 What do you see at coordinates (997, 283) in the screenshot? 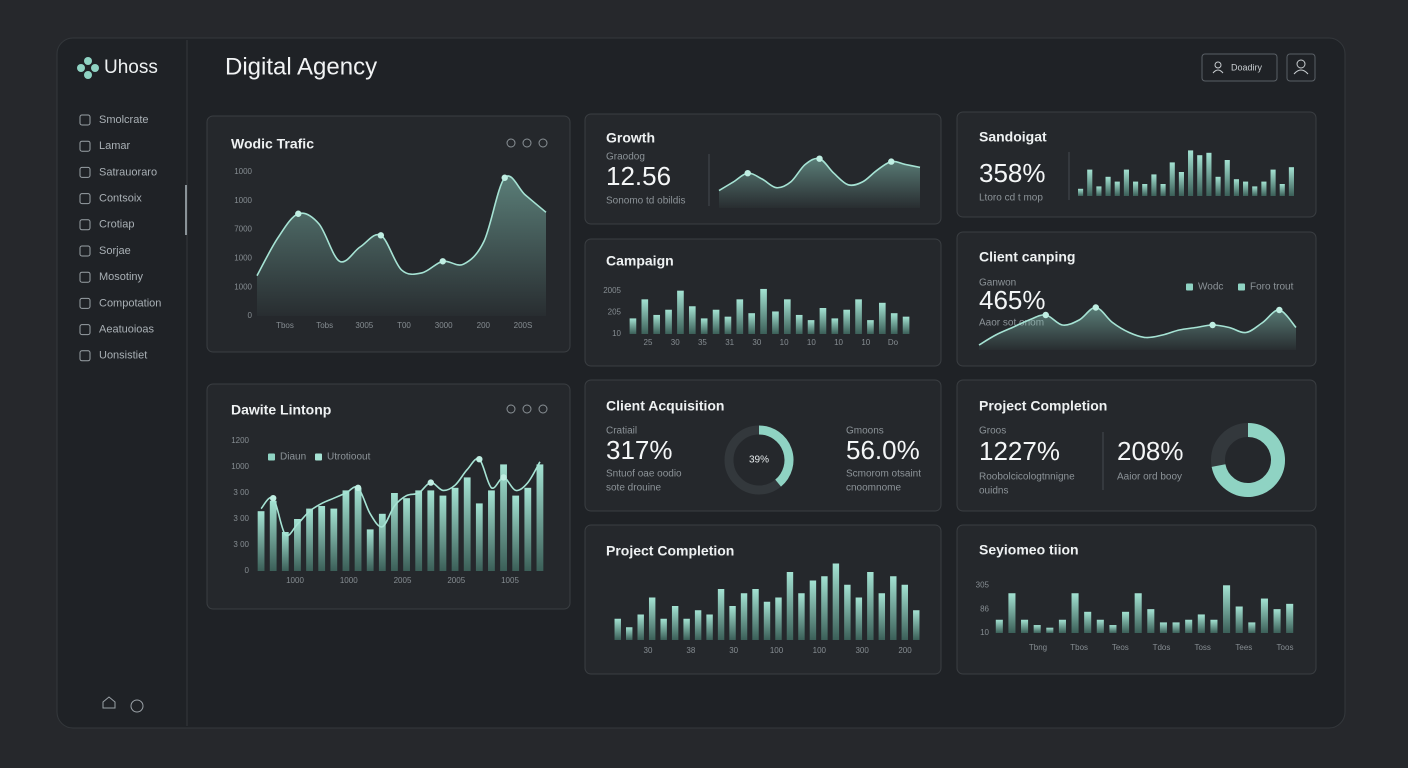
I see `stat-label: Ganwon` at bounding box center [997, 283].